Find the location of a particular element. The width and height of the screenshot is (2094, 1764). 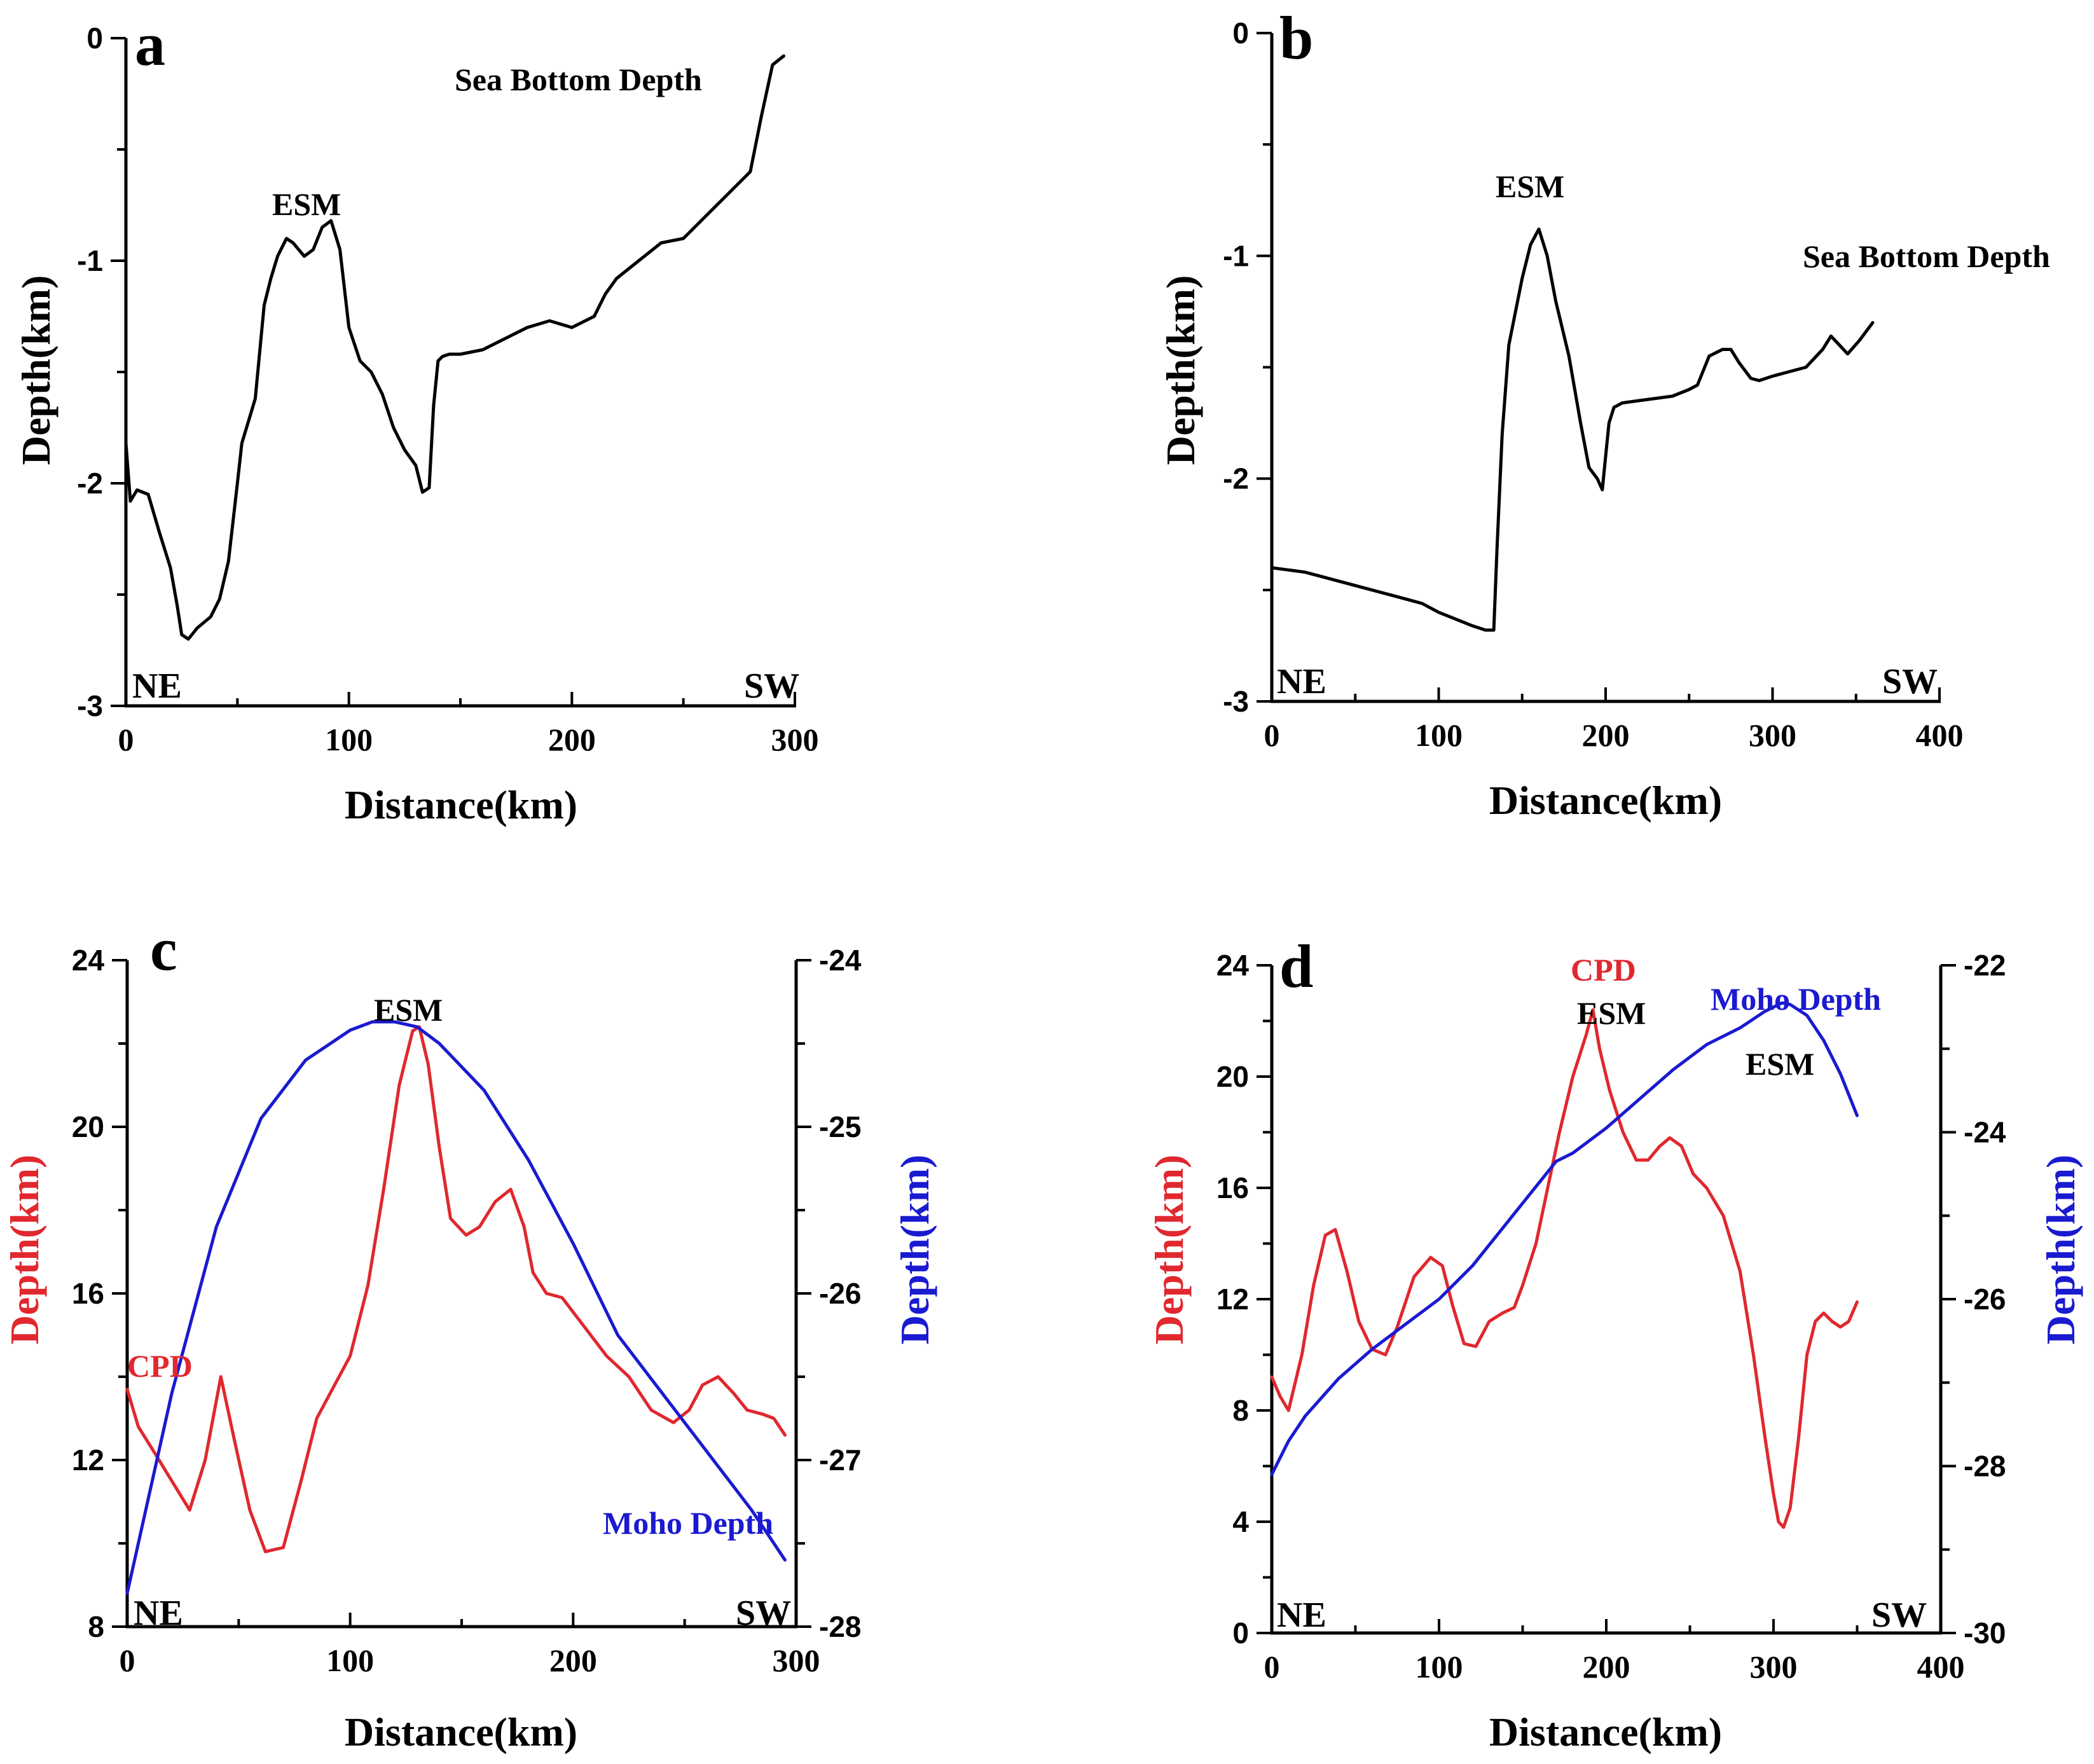

panel-c-y-tick-label-right: -25 is located at coordinates (840, 1126).